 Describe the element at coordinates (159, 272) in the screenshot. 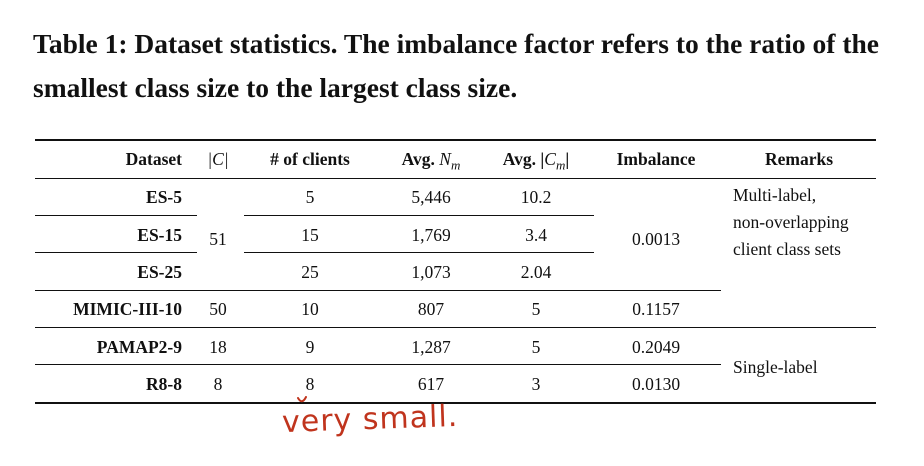

I see `cell-dataset: ES-25` at that location.